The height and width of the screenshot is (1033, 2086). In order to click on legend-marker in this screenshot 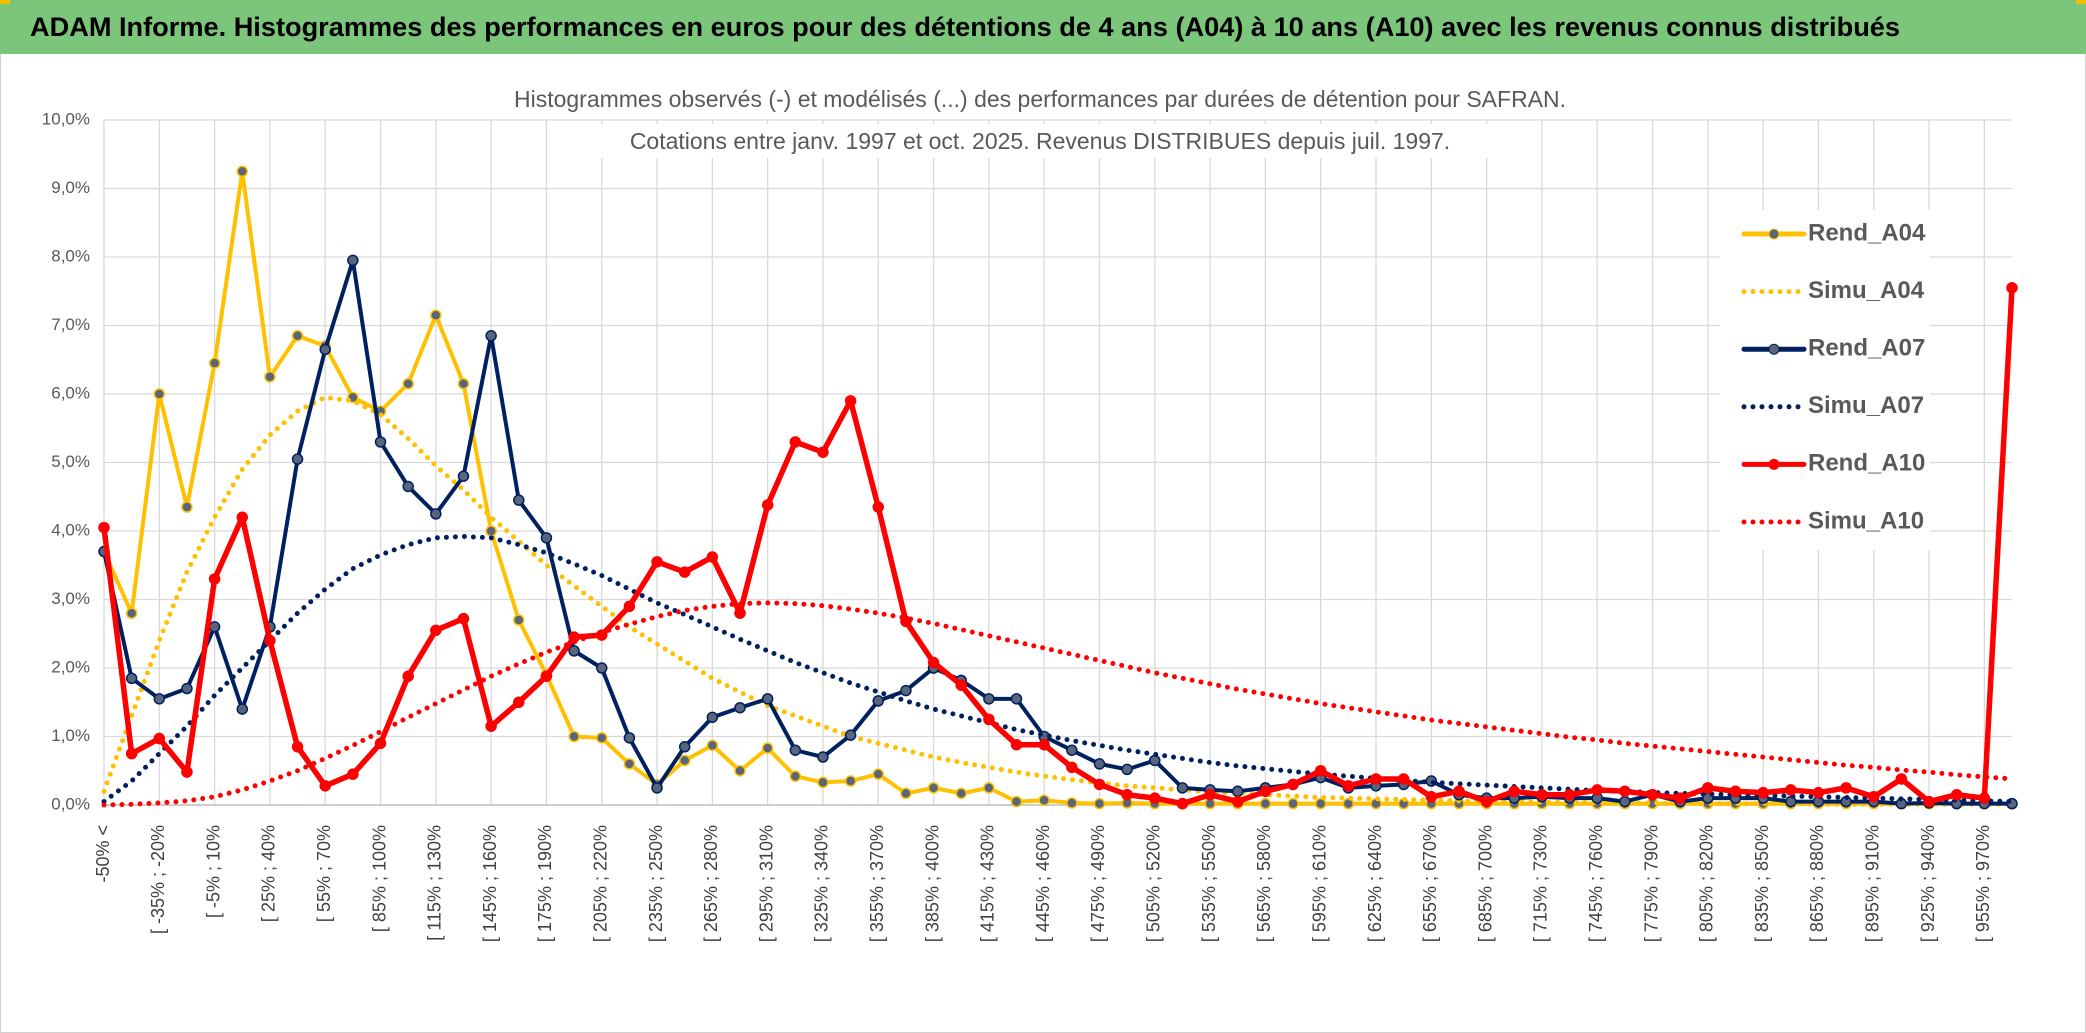, I will do `click(1774, 349)`.